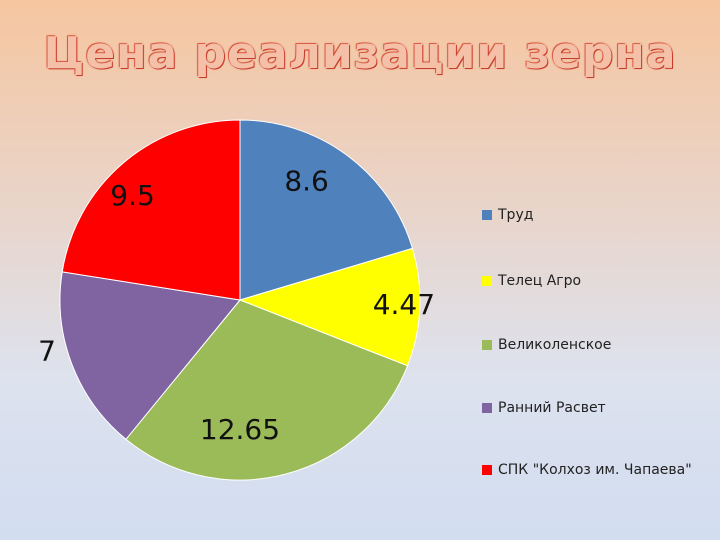  I want to click on legend-item: Ранний Расвет, so click(544, 408).